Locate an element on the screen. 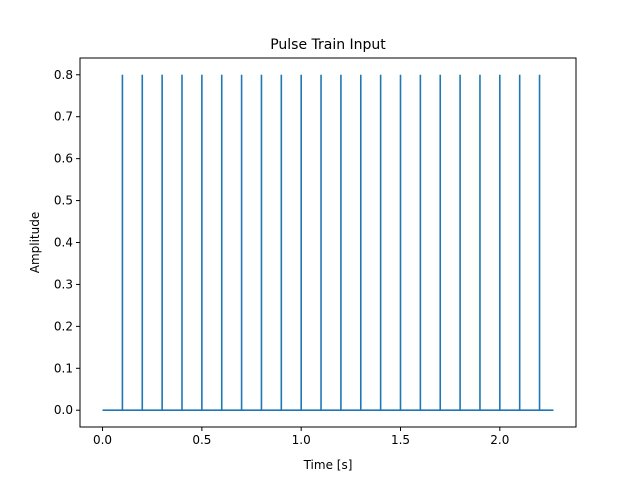 Image resolution: width=640 pixels, height=484 pixels. x-tick-label: 1.0 is located at coordinates (301, 440).